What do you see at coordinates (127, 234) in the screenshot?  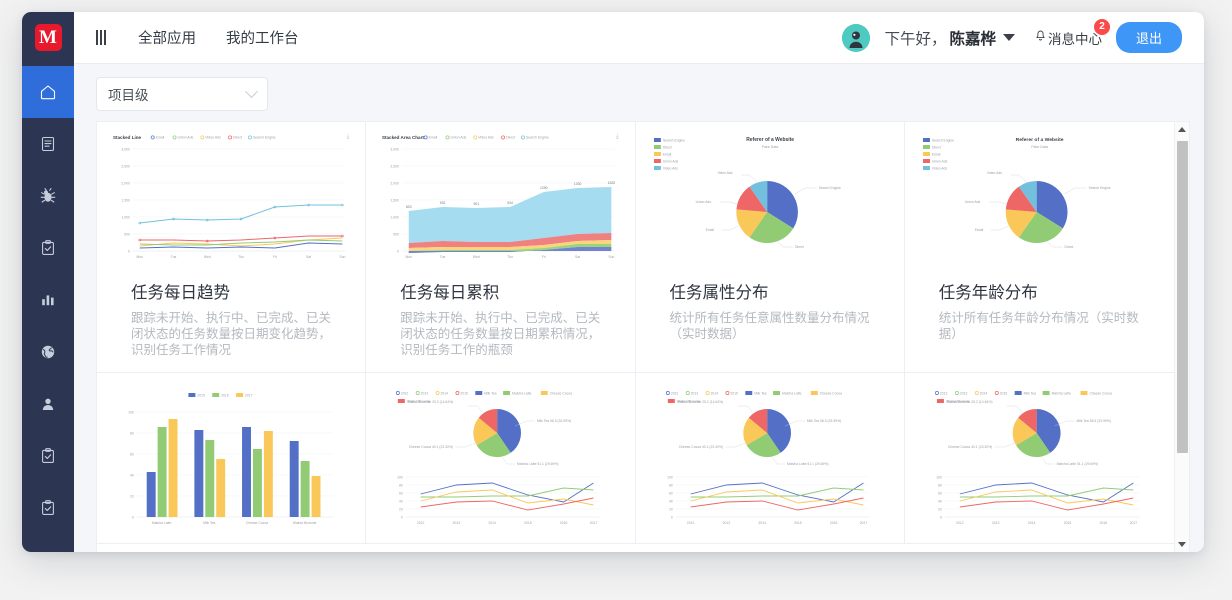 I see `svg-text: 500` at bounding box center [127, 234].